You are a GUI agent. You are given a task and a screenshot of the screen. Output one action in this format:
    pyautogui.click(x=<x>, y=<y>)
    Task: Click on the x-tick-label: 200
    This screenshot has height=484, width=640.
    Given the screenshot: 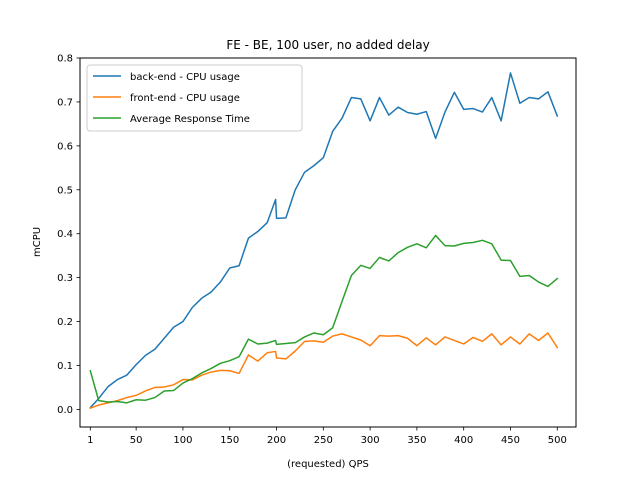 What is the action you would take?
    pyautogui.click(x=276, y=440)
    